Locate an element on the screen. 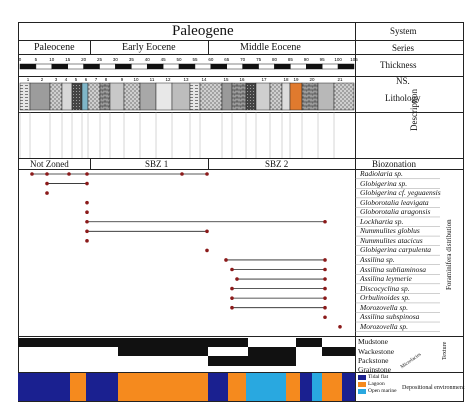 The width and height of the screenshot is (474, 412). taxon-label: Assilina leymerie is located at coordinates (386, 279).